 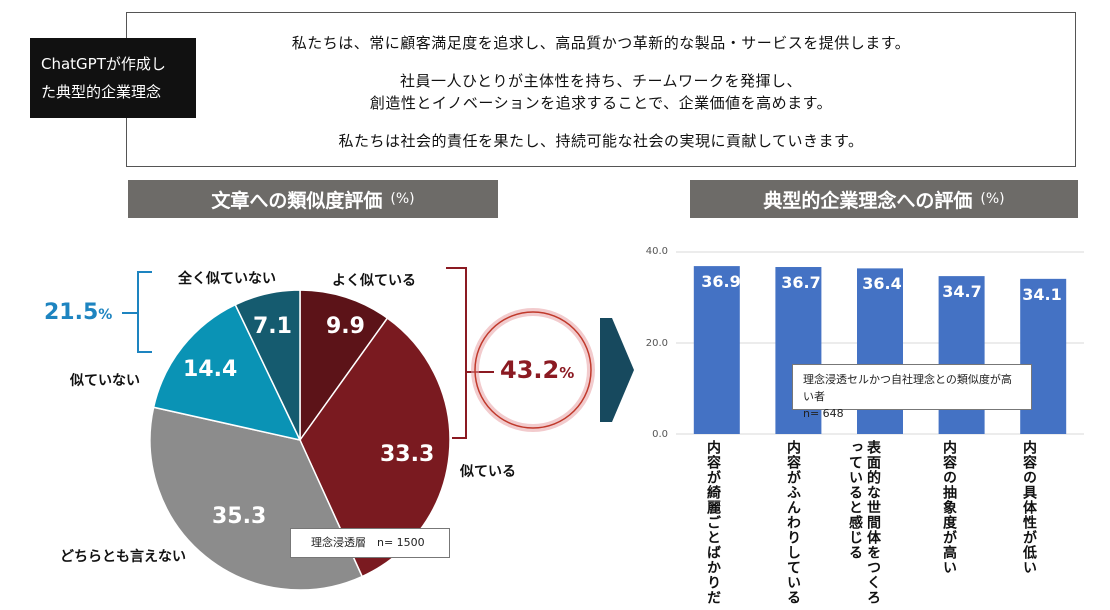 I want to click on label-line-1: ChatGPTが作成し, so click(x=103, y=64).